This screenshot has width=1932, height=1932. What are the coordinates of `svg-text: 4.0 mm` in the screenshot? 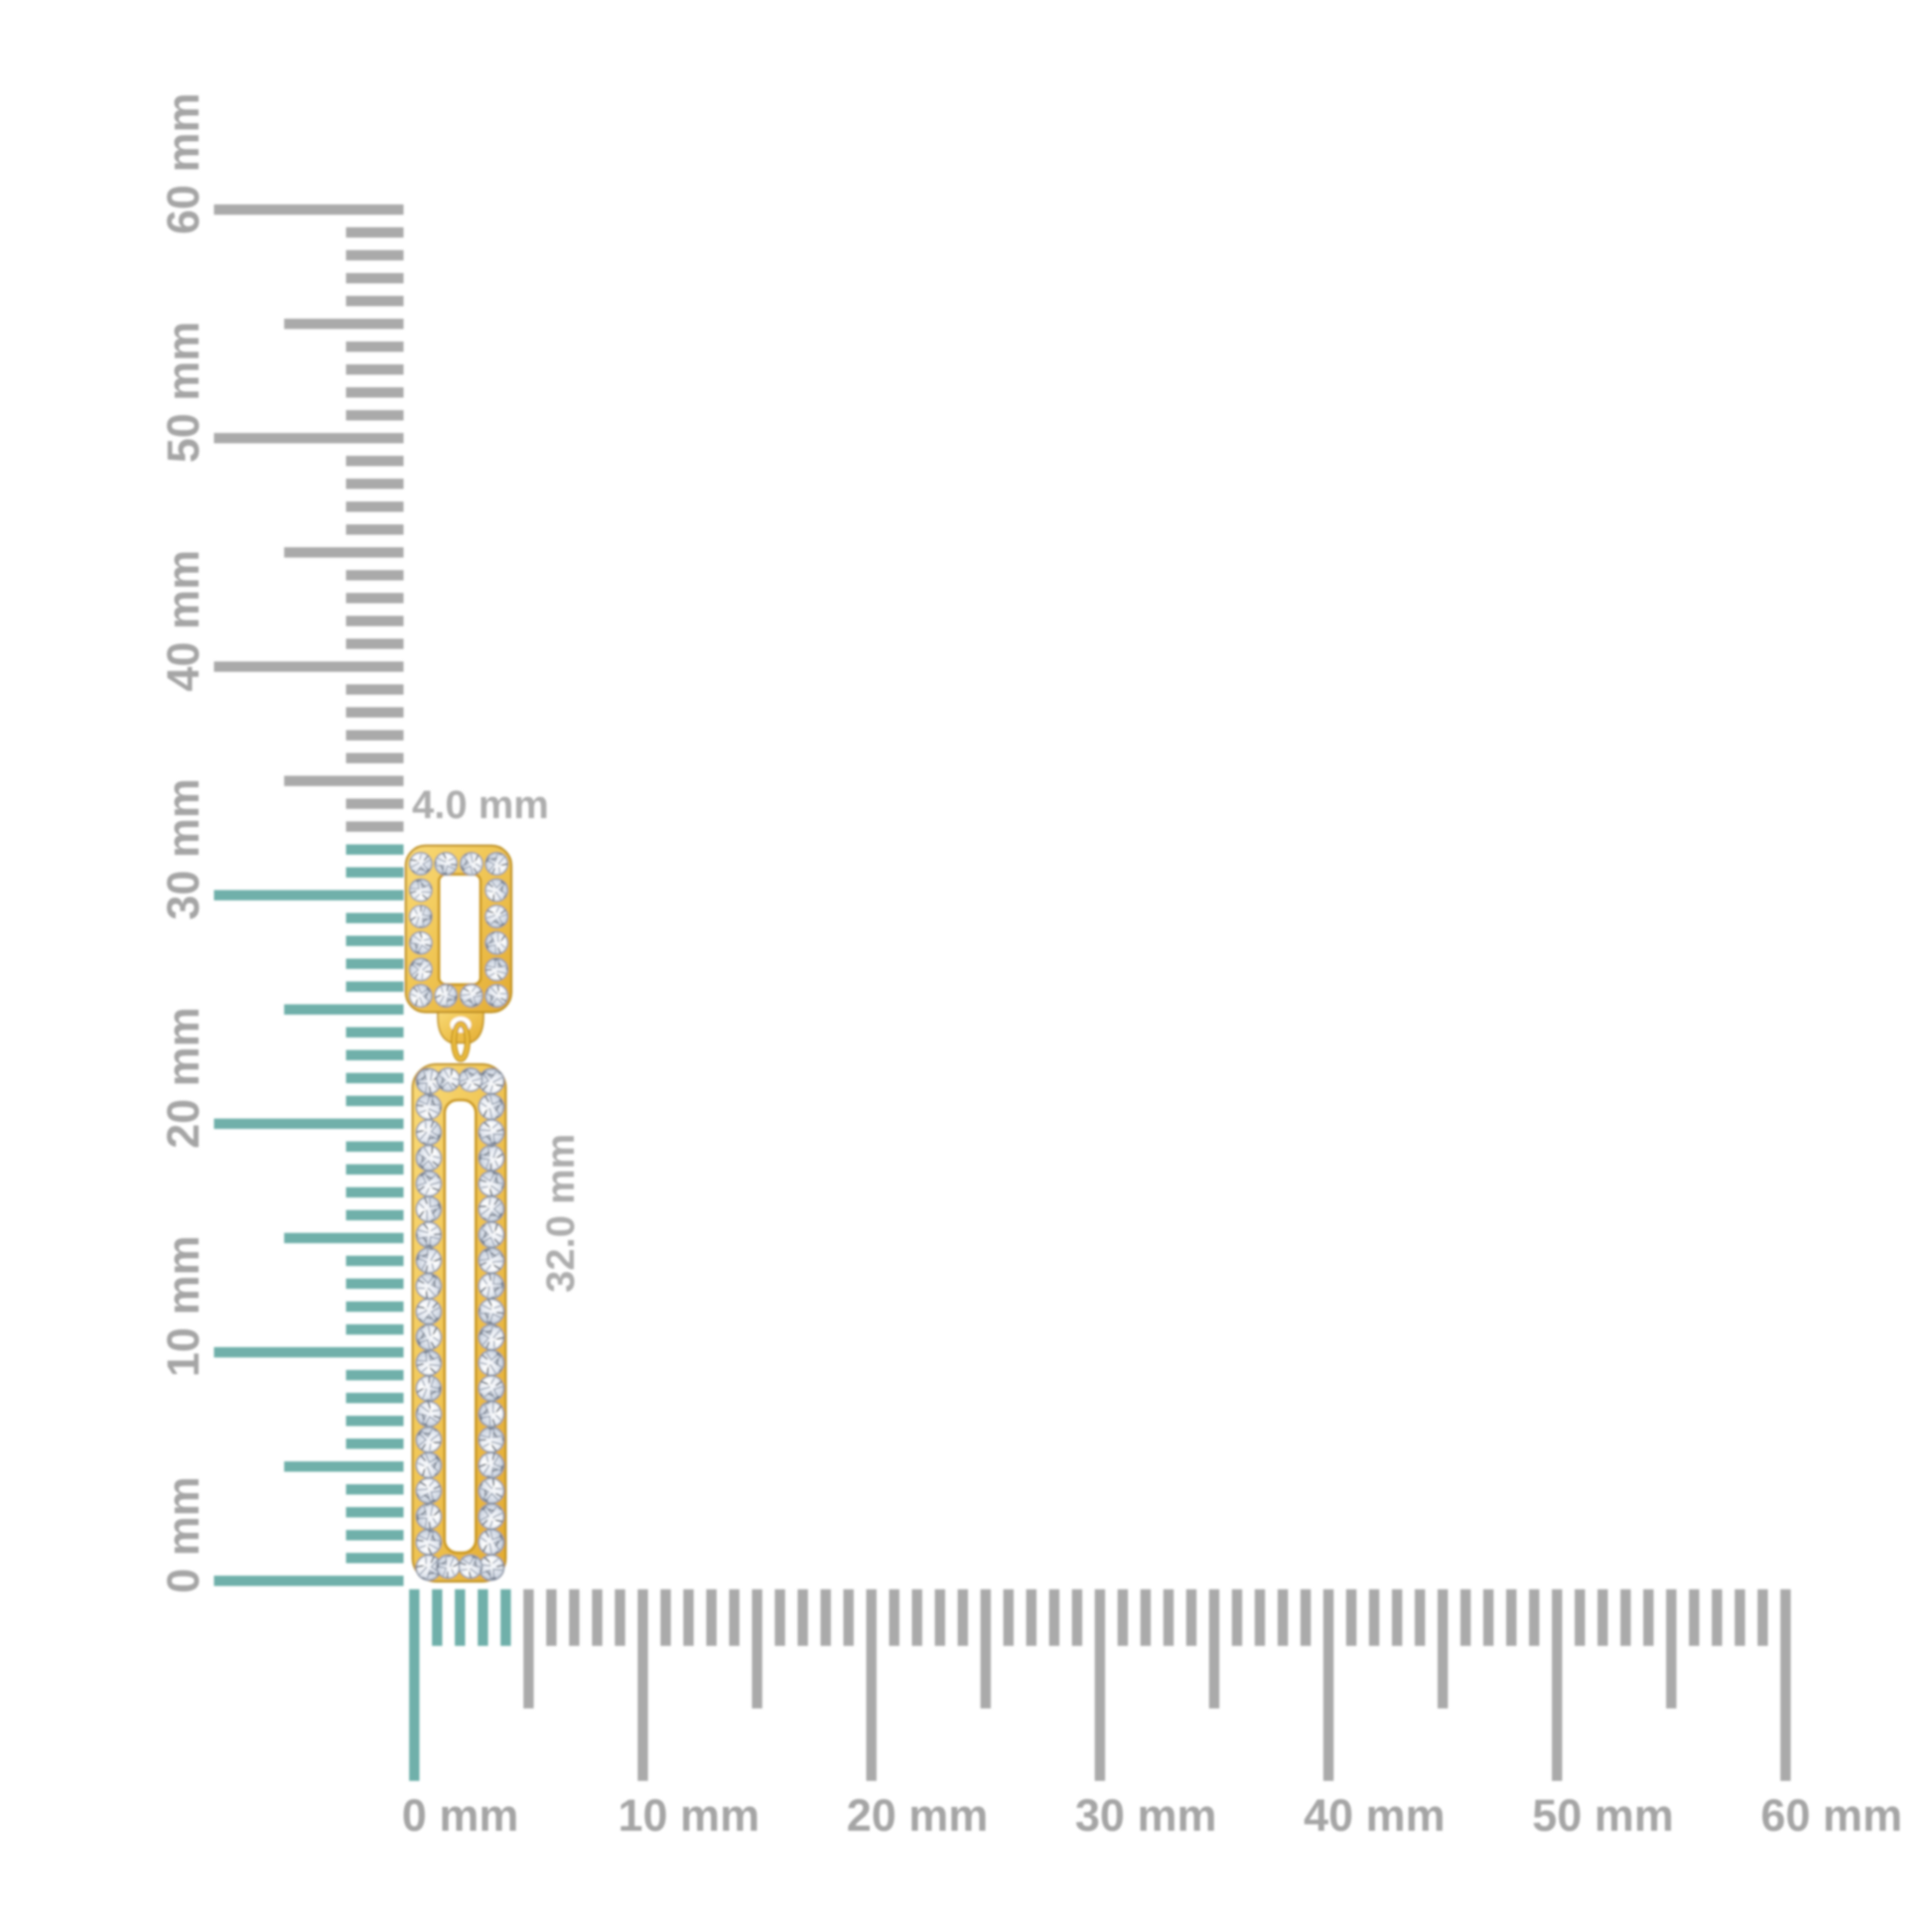 It's located at (481, 805).